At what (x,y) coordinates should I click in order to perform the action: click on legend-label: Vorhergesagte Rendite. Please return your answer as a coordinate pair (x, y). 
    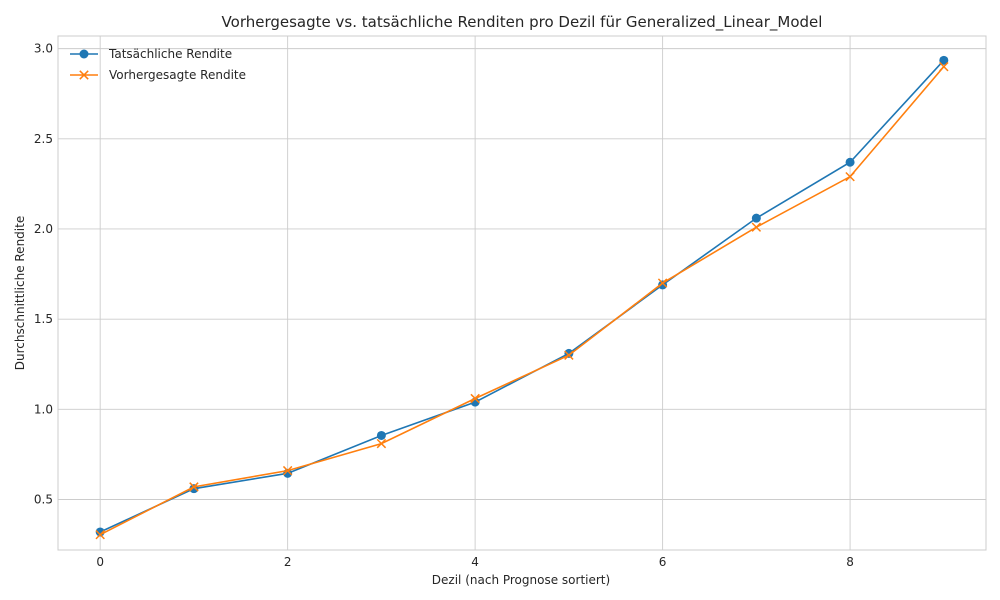
    Looking at the image, I should click on (177, 75).